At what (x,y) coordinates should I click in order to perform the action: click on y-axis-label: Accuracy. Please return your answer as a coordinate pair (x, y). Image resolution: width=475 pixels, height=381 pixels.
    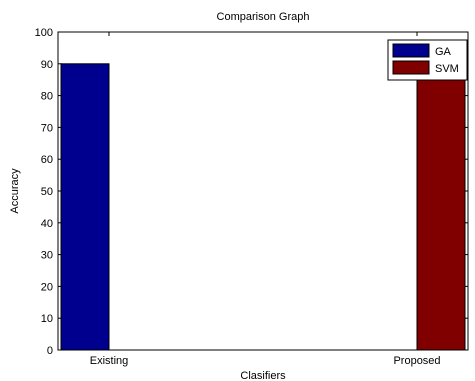
    Looking at the image, I should click on (15, 191).